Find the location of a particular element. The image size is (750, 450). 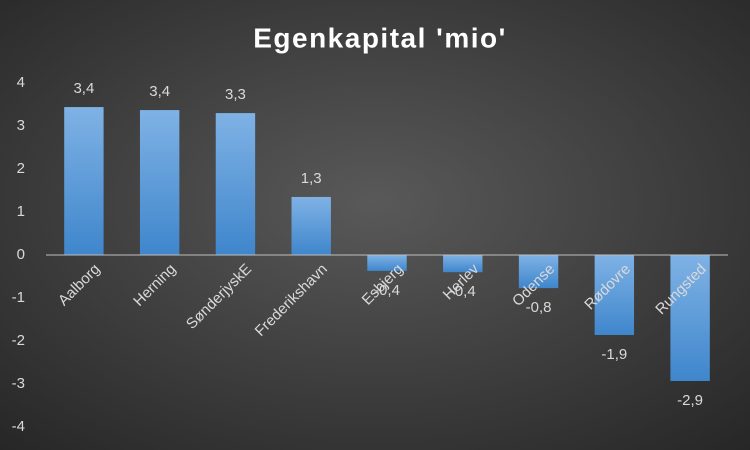

y-tick-label: 4 is located at coordinates (21, 82).